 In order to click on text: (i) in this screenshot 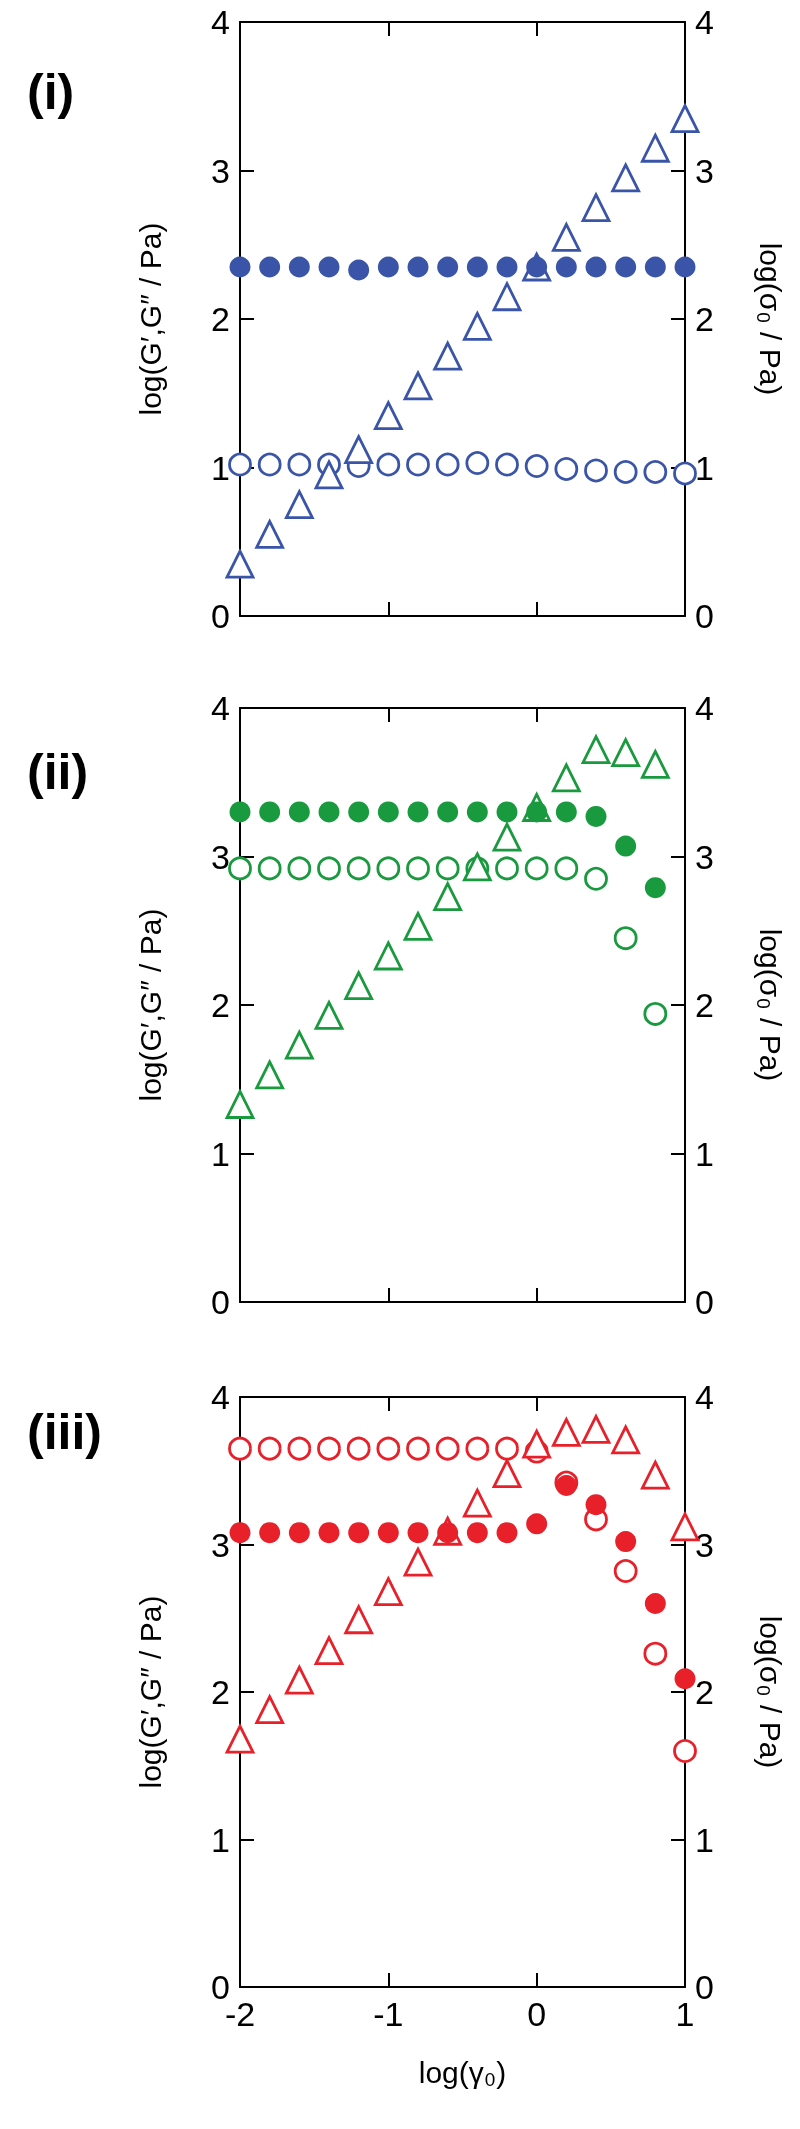, I will do `click(51, 92)`.